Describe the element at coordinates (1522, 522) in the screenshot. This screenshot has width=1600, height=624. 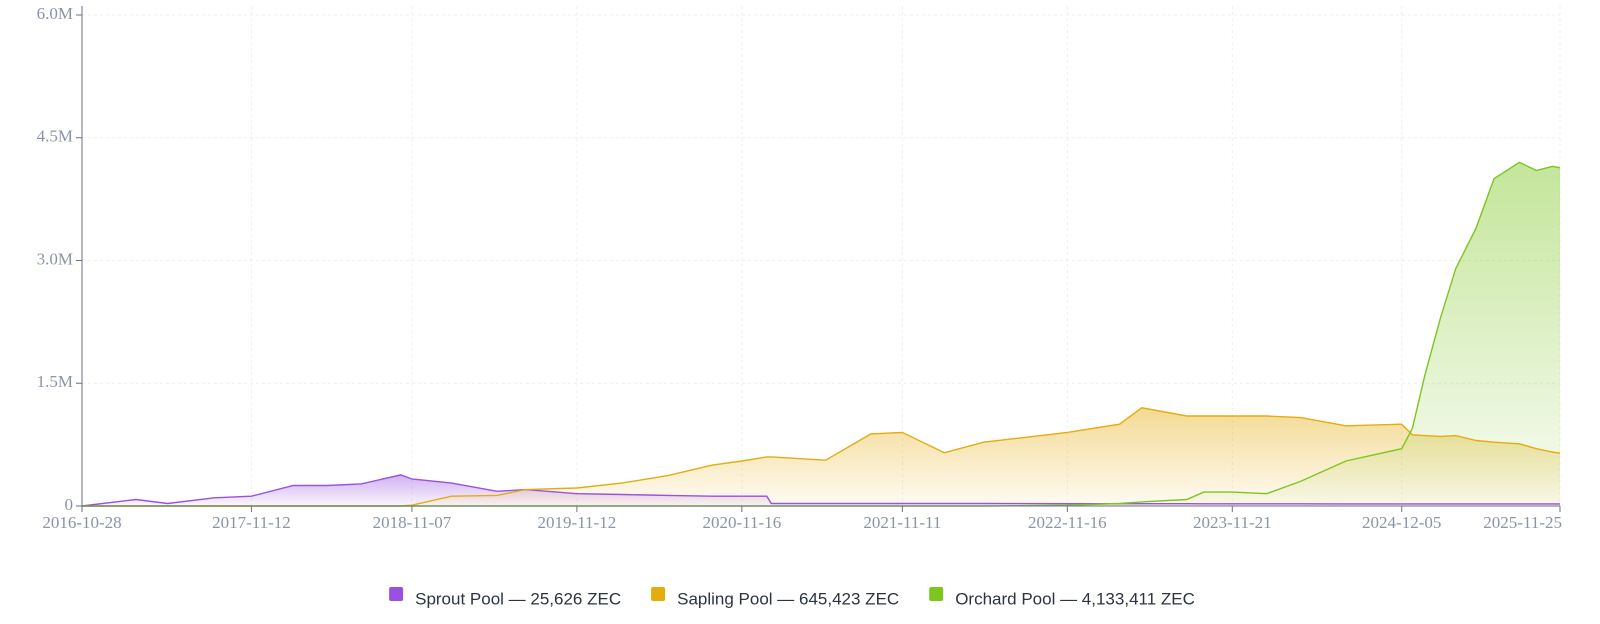
I see `x-tick-label: 2025-11-25` at that location.